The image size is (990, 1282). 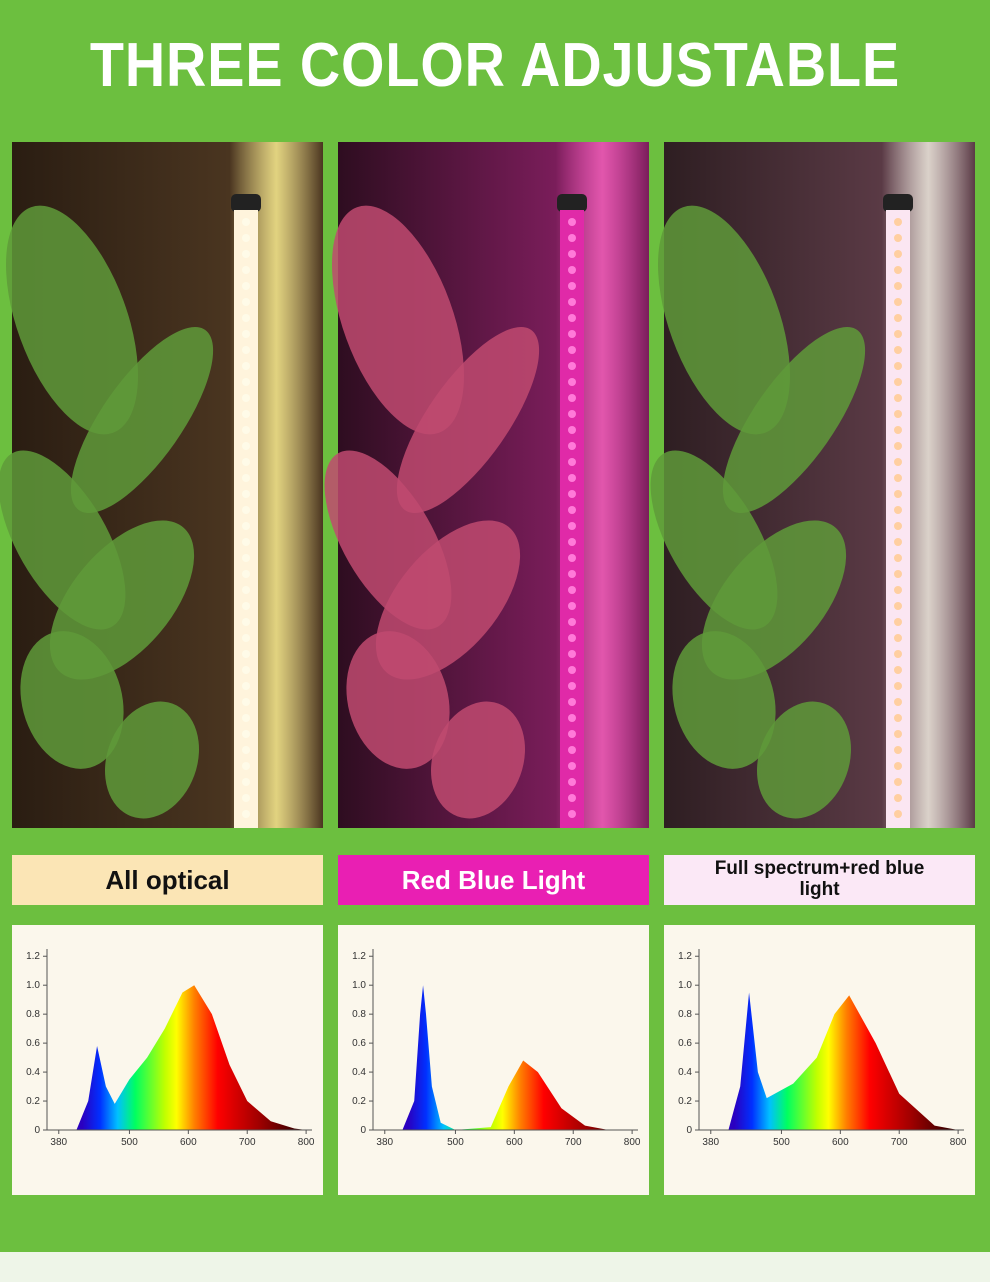 What do you see at coordinates (505, 1057) in the screenshot?
I see `spectrum-area` at bounding box center [505, 1057].